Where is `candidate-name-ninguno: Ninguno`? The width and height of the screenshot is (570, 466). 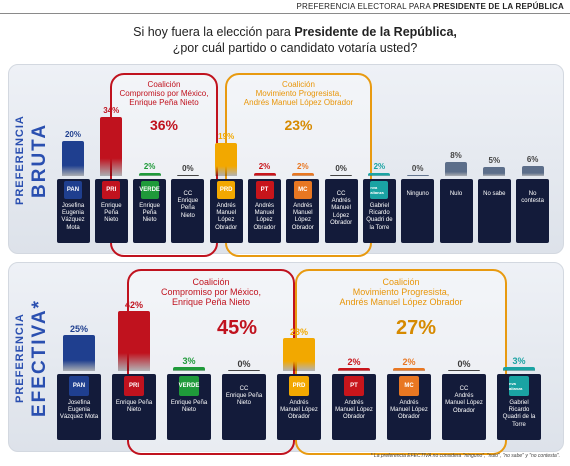
candidate-name-ninguno: Ninguno is located at coordinates (417, 194).